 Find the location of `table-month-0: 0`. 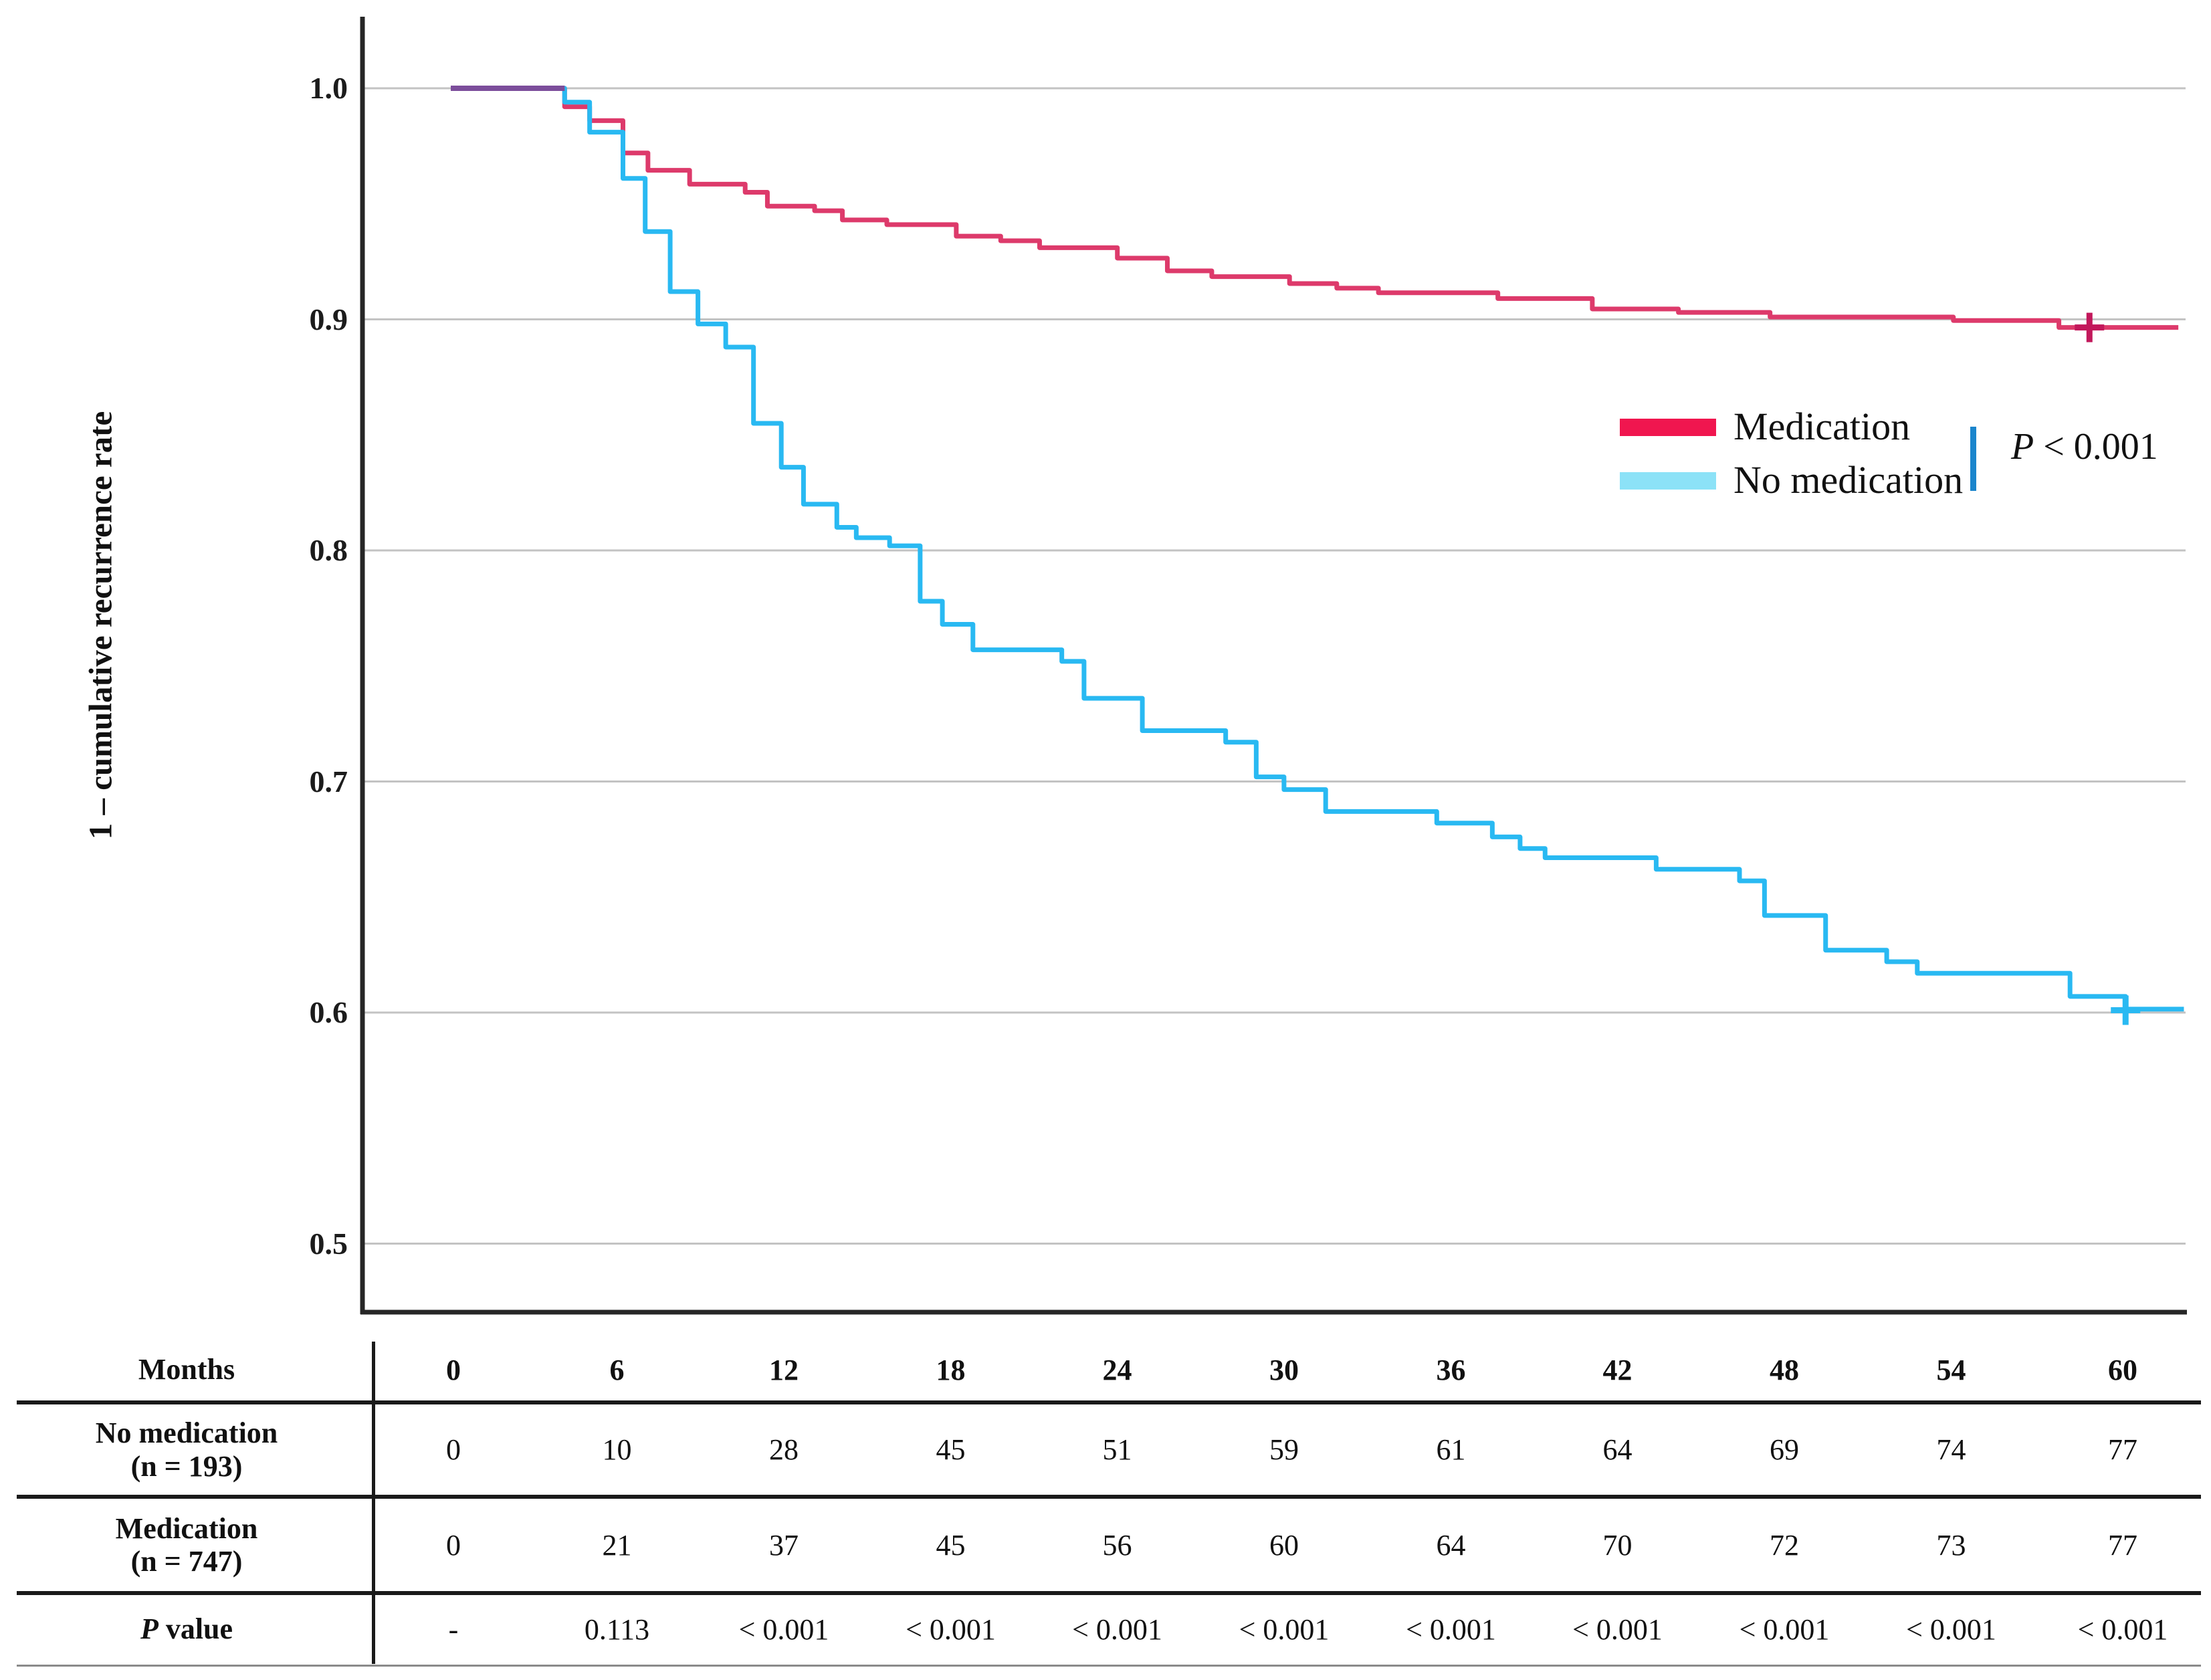

table-month-0: 0 is located at coordinates (454, 1369).